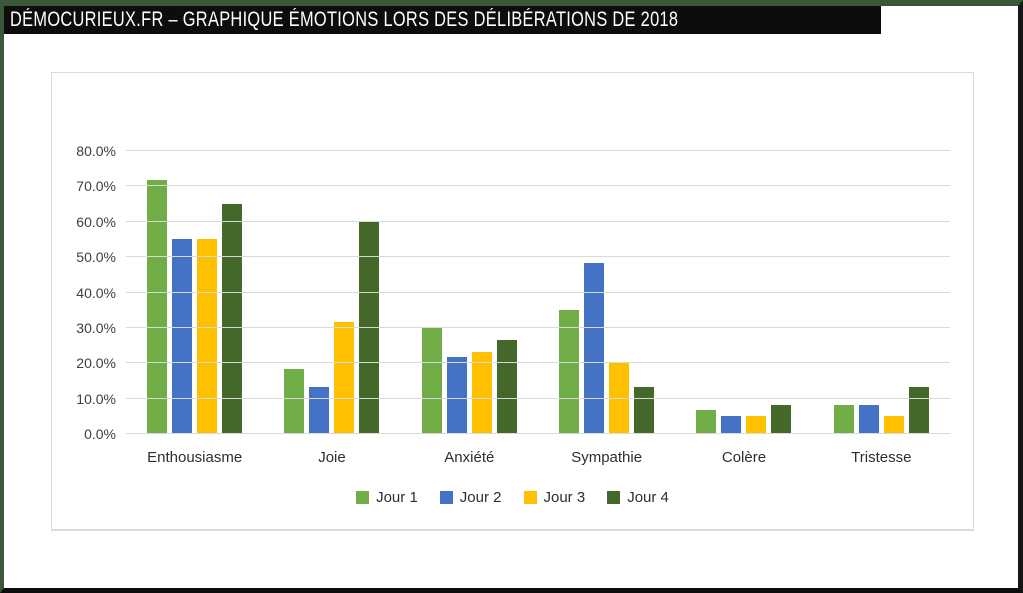 The height and width of the screenshot is (593, 1023). Describe the element at coordinates (157, 307) in the screenshot. I see `bar-jour-1-enthousiasme` at that location.